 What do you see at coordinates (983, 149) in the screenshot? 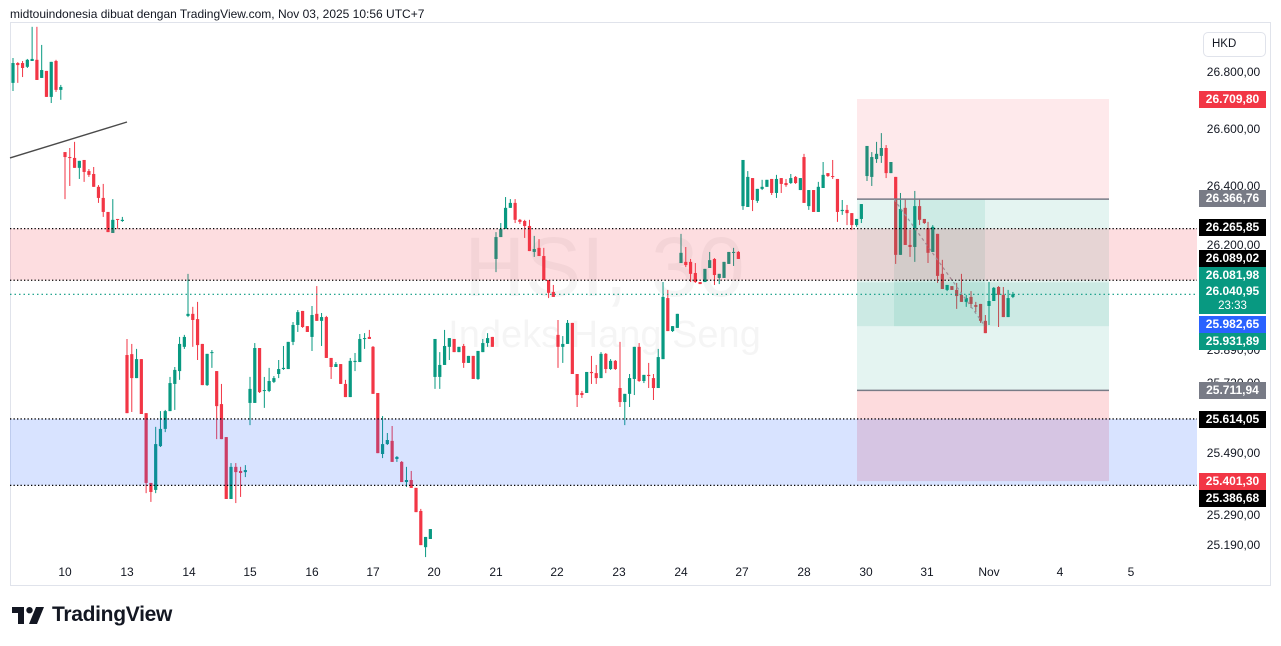
I see `short-position-stop-zone` at bounding box center [983, 149].